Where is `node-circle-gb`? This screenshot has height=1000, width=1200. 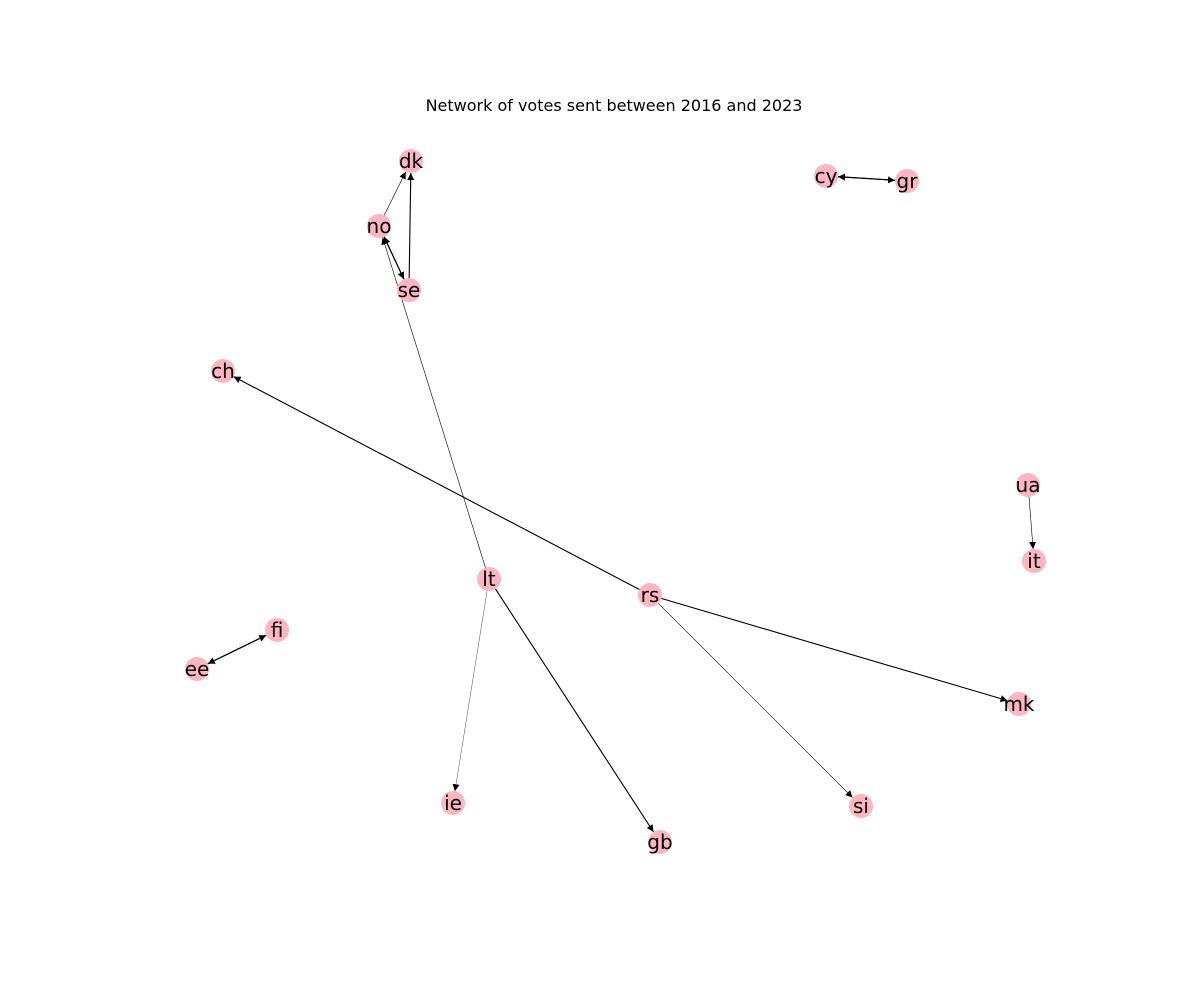
node-circle-gb is located at coordinates (660, 842).